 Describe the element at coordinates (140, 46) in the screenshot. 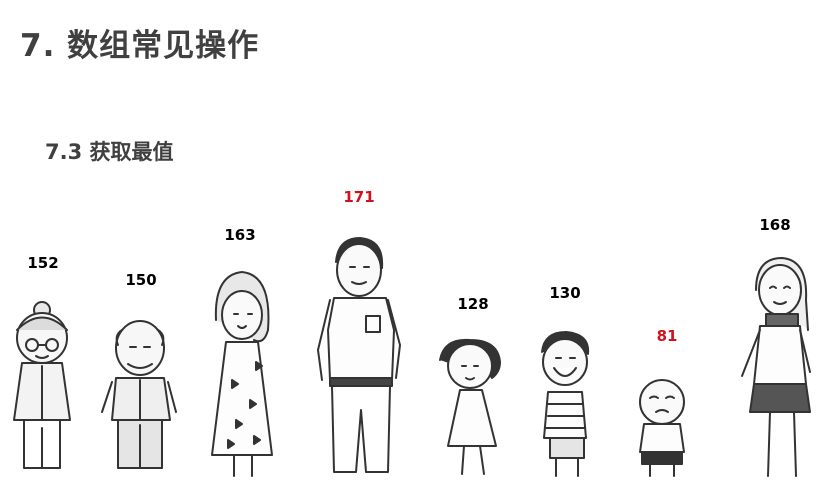

I see `page-title: 7. 数组常见操作` at that location.